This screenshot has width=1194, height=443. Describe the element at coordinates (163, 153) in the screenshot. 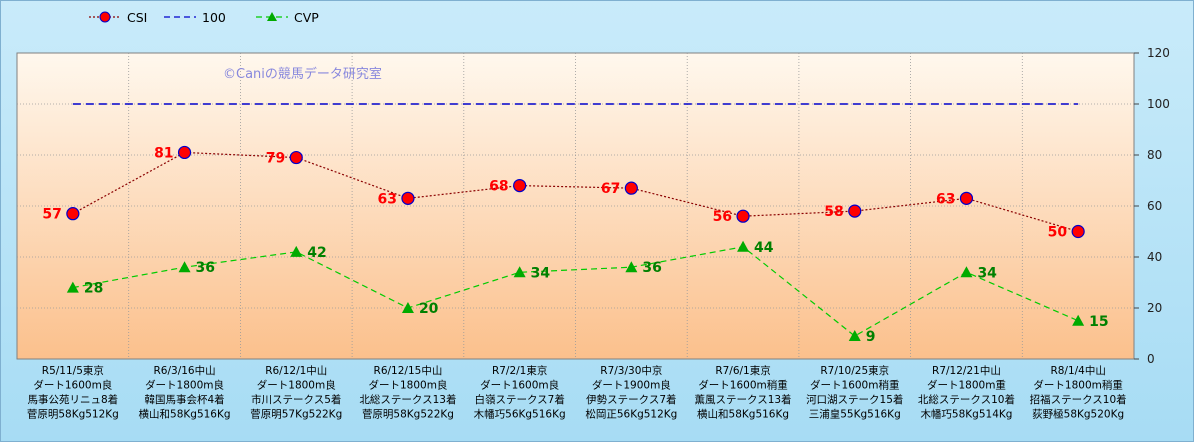

I see `data-label-csi: 81` at that location.